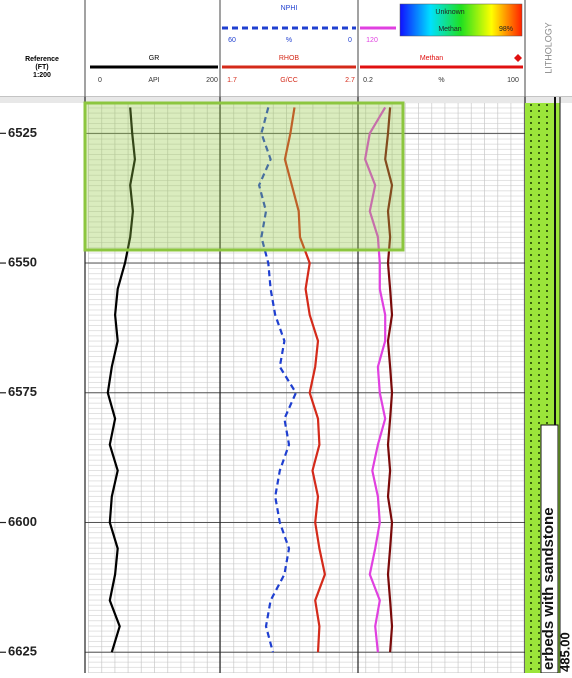 Image resolution: width=572 pixels, height=678 pixels. I want to click on color-scale-label: Unknown, so click(449, 12).